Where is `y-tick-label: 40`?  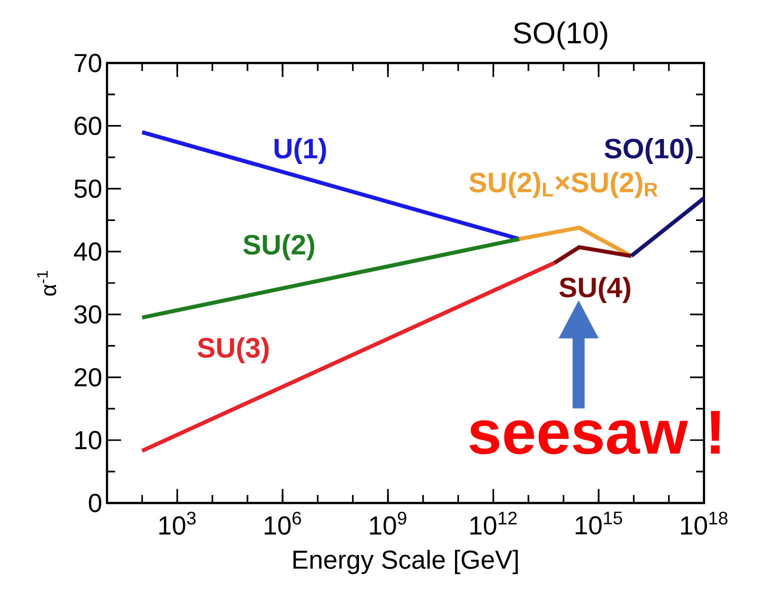
y-tick-label: 40 is located at coordinates (88, 251).